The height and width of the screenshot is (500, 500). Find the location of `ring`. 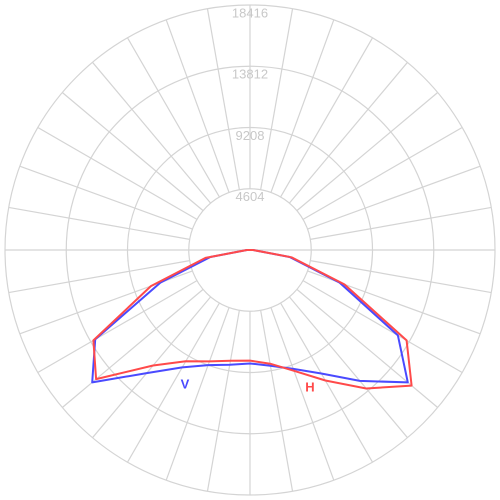

ring is located at coordinates (250, 250).